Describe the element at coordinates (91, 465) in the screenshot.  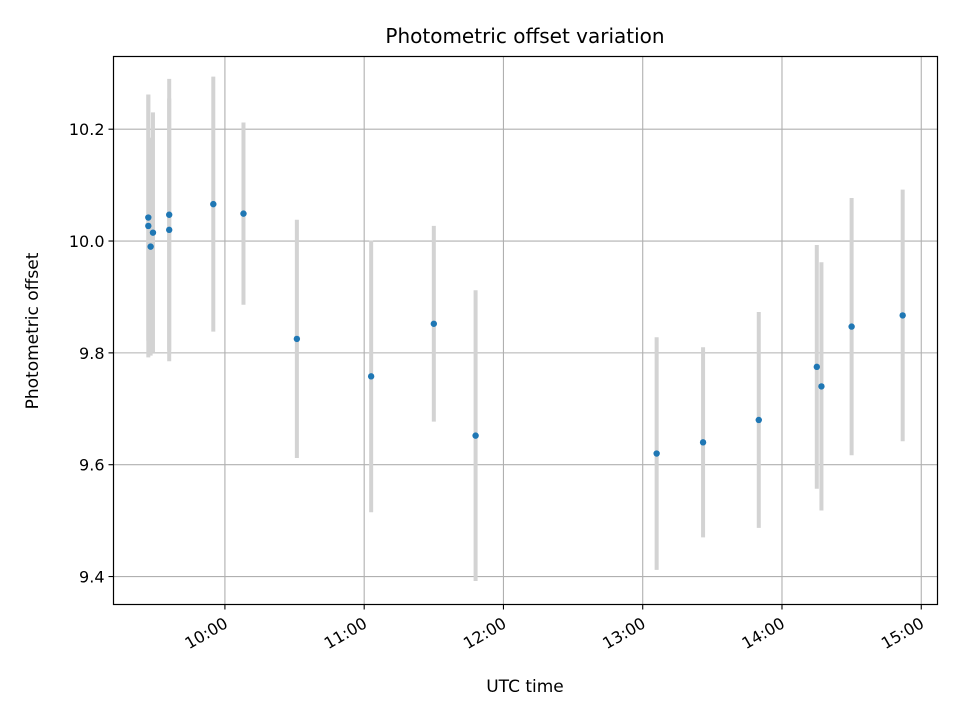
I see `y-tick-label: 9.6` at that location.